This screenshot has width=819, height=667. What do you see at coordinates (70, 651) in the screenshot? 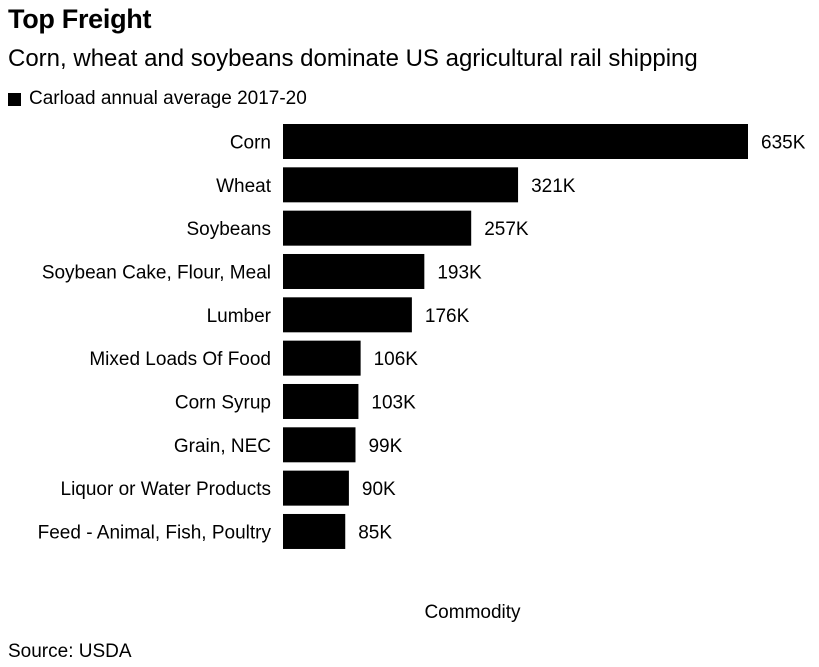
I see `source-note: Source: USDA` at bounding box center [70, 651].